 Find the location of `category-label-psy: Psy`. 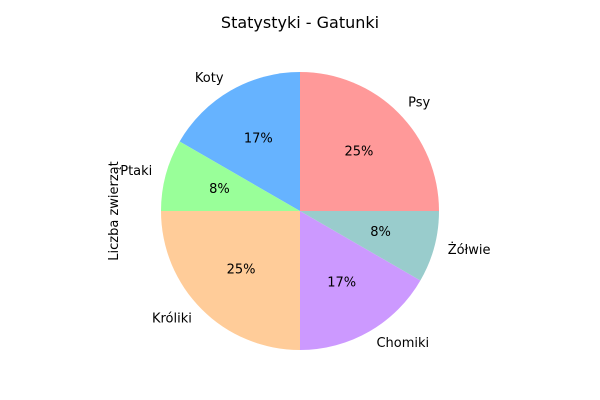

category-label-psy: Psy is located at coordinates (419, 102).